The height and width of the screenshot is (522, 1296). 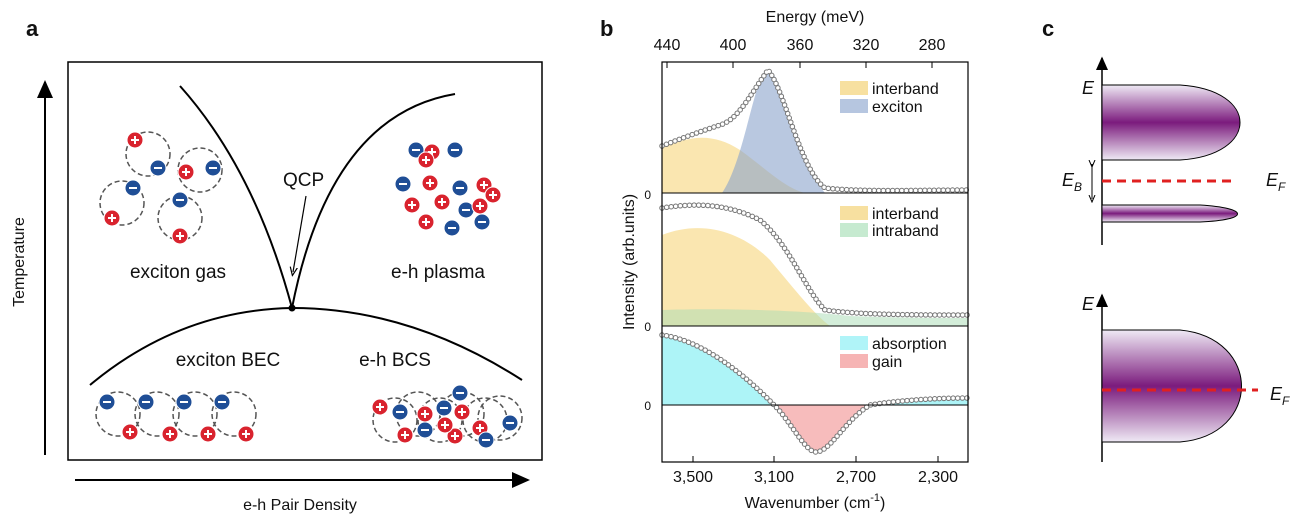 What do you see at coordinates (19, 262) in the screenshot?
I see `y-axis-title: Temperature` at bounding box center [19, 262].